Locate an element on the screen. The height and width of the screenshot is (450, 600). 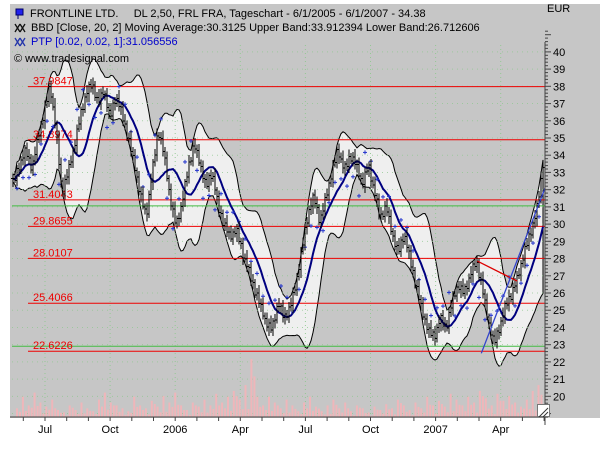
indicator-bbd-icon is located at coordinates (20, 28).